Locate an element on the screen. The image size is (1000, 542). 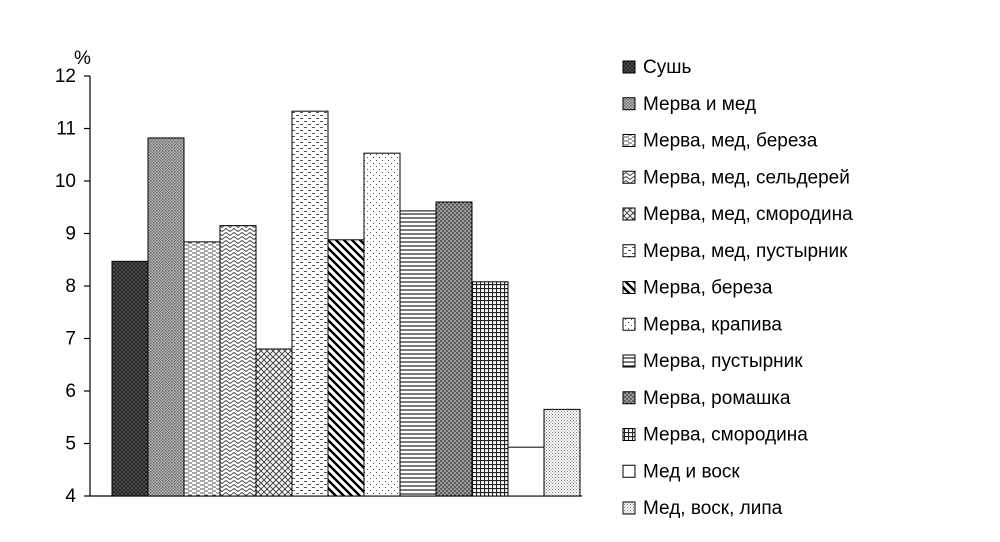
legend-label: Сушь is located at coordinates (667, 67).